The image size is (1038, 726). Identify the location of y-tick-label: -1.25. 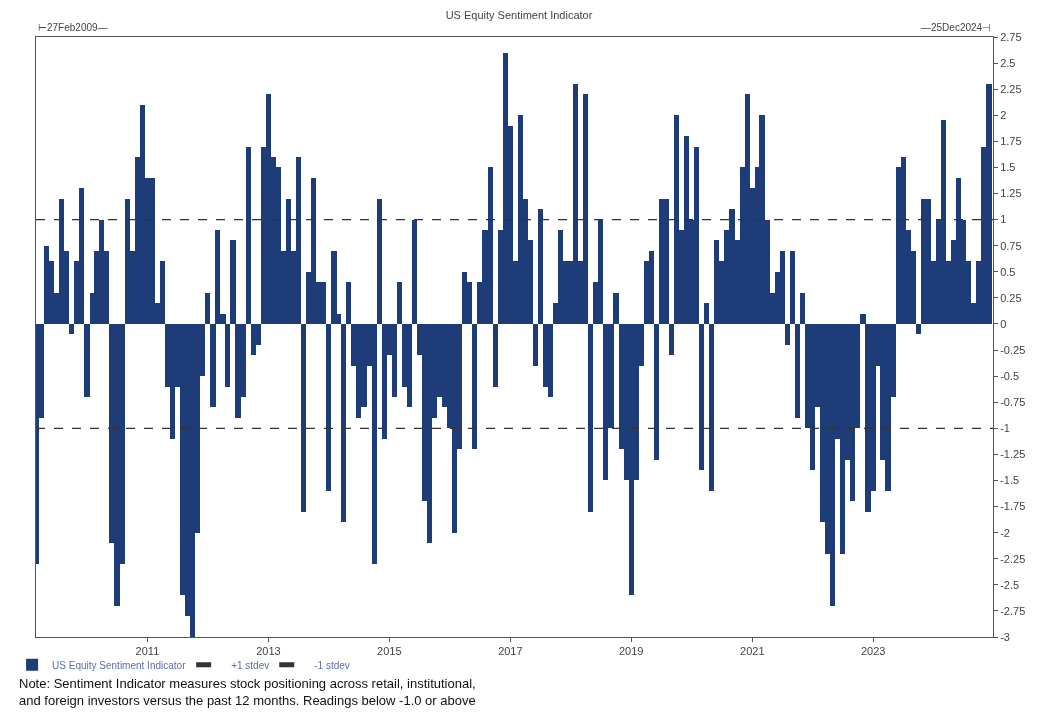
(1013, 454).